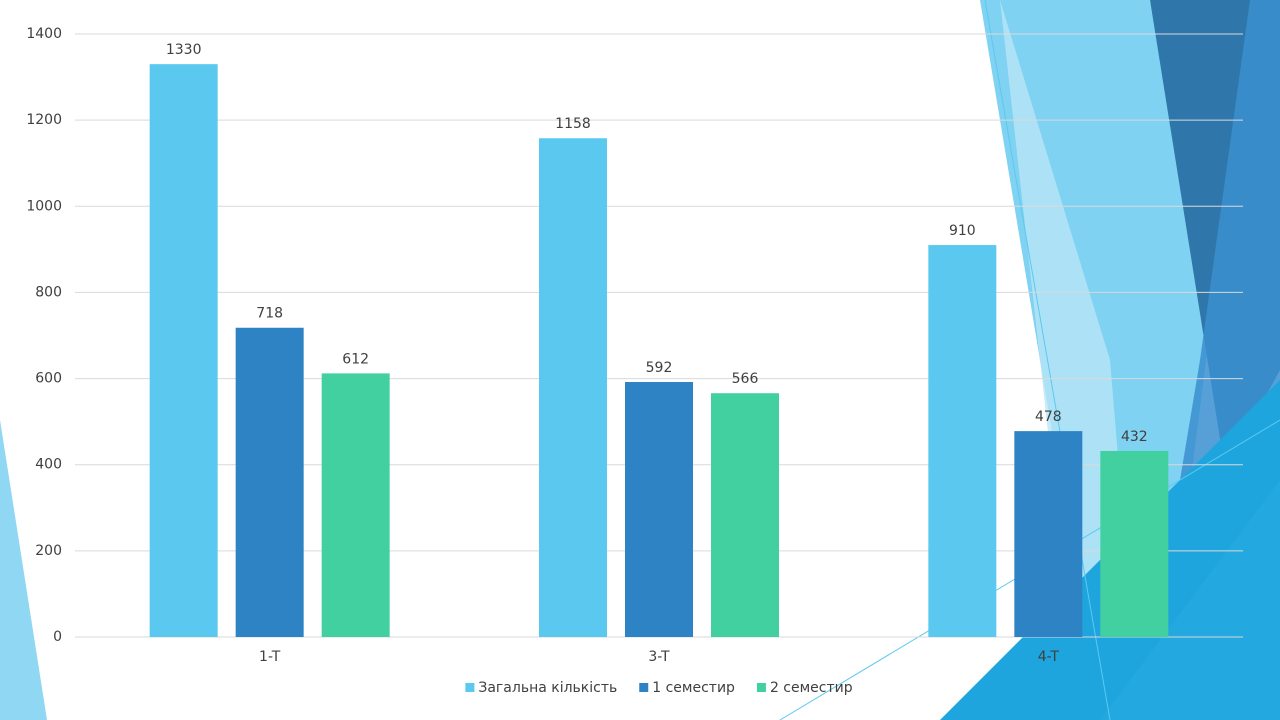  What do you see at coordinates (48, 379) in the screenshot?
I see `y-tick-label: 600` at bounding box center [48, 379].